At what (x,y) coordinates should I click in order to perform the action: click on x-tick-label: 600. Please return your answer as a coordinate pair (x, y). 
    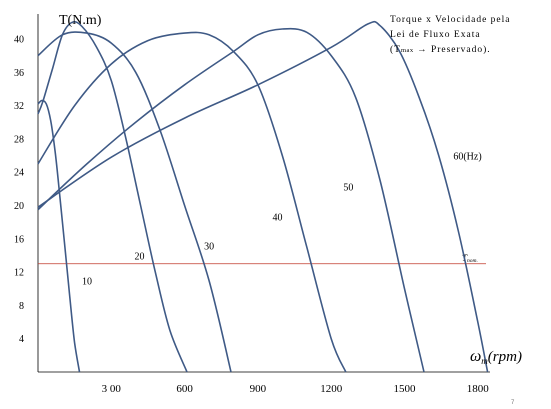
    Looking at the image, I should click on (184, 389).